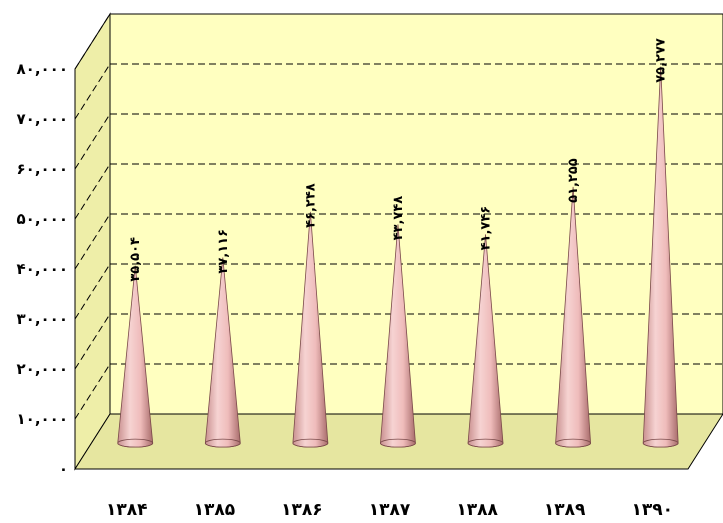 The height and width of the screenshot is (523, 723). What do you see at coordinates (215, 510) in the screenshot?
I see `x-tick-label: ۱۳۸۵` at bounding box center [215, 510].